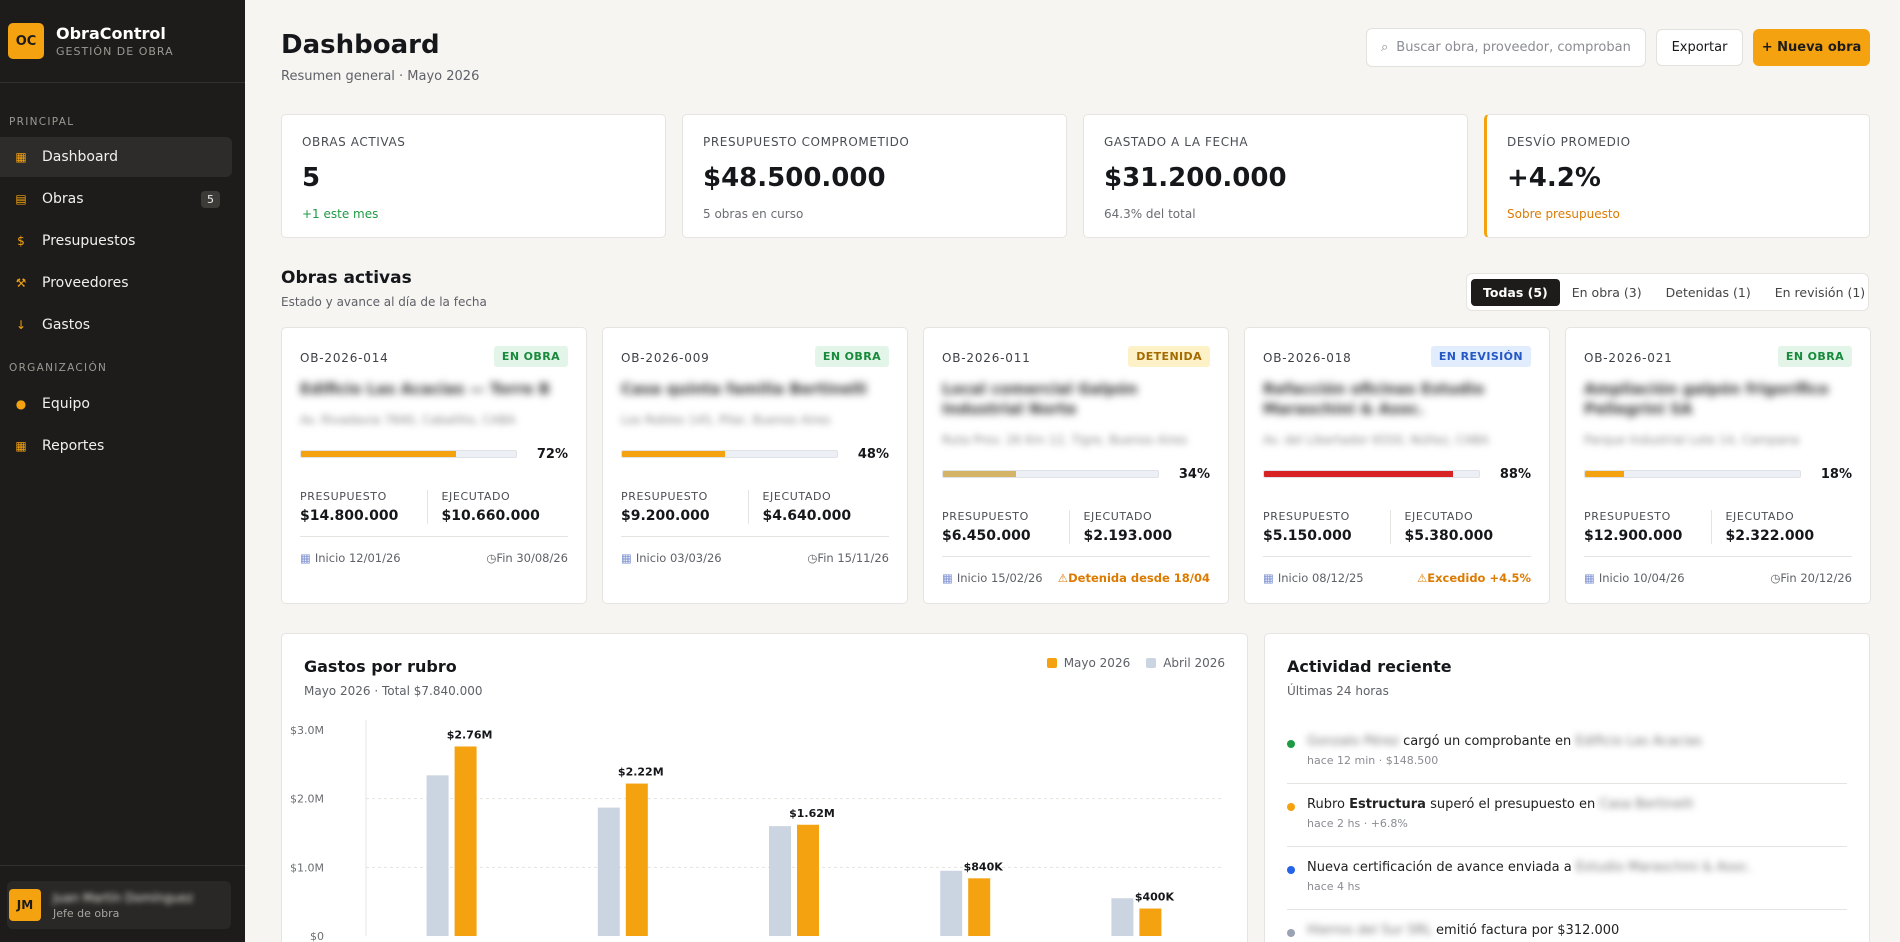 This screenshot has width=1900, height=942. I want to click on start-date: Inicio 03/03/26, so click(678, 558).